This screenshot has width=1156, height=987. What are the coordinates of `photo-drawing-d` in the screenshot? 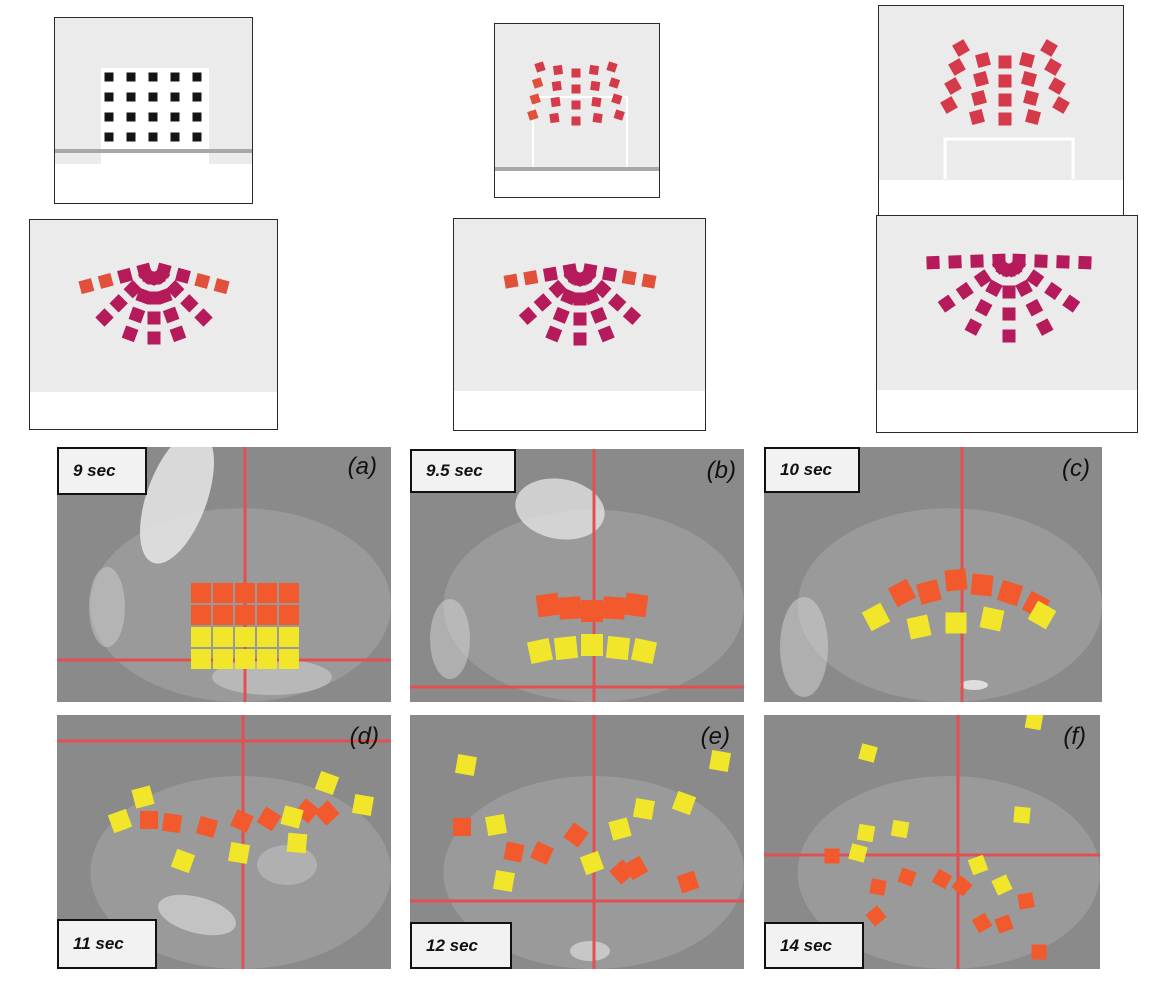 It's located at (224, 842).